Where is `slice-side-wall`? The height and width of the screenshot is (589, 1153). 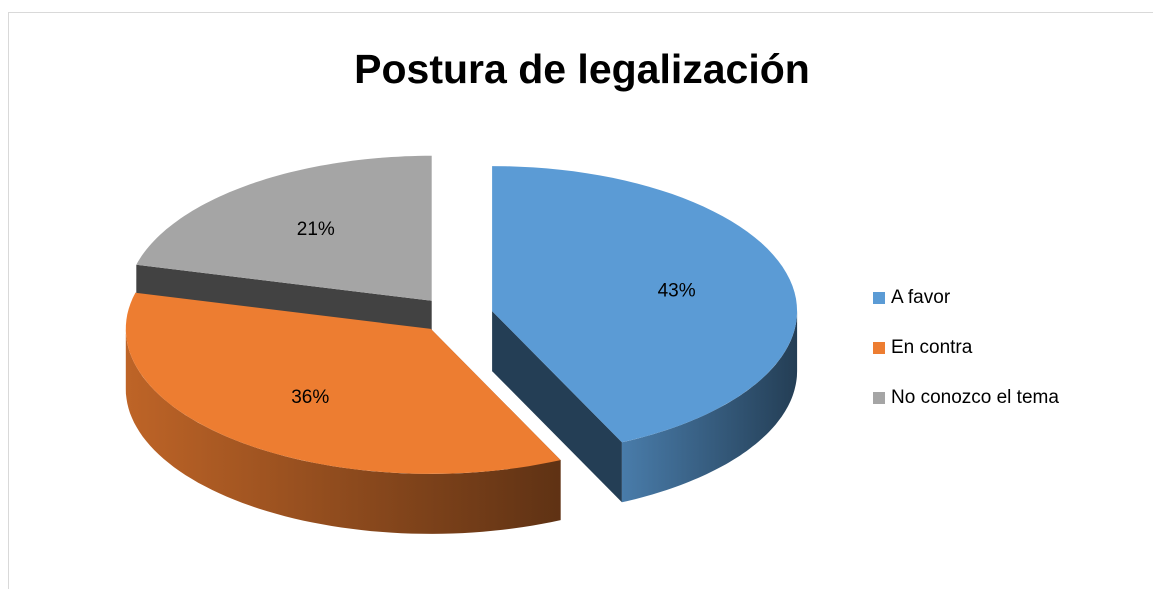 slice-side-wall is located at coordinates (557, 407).